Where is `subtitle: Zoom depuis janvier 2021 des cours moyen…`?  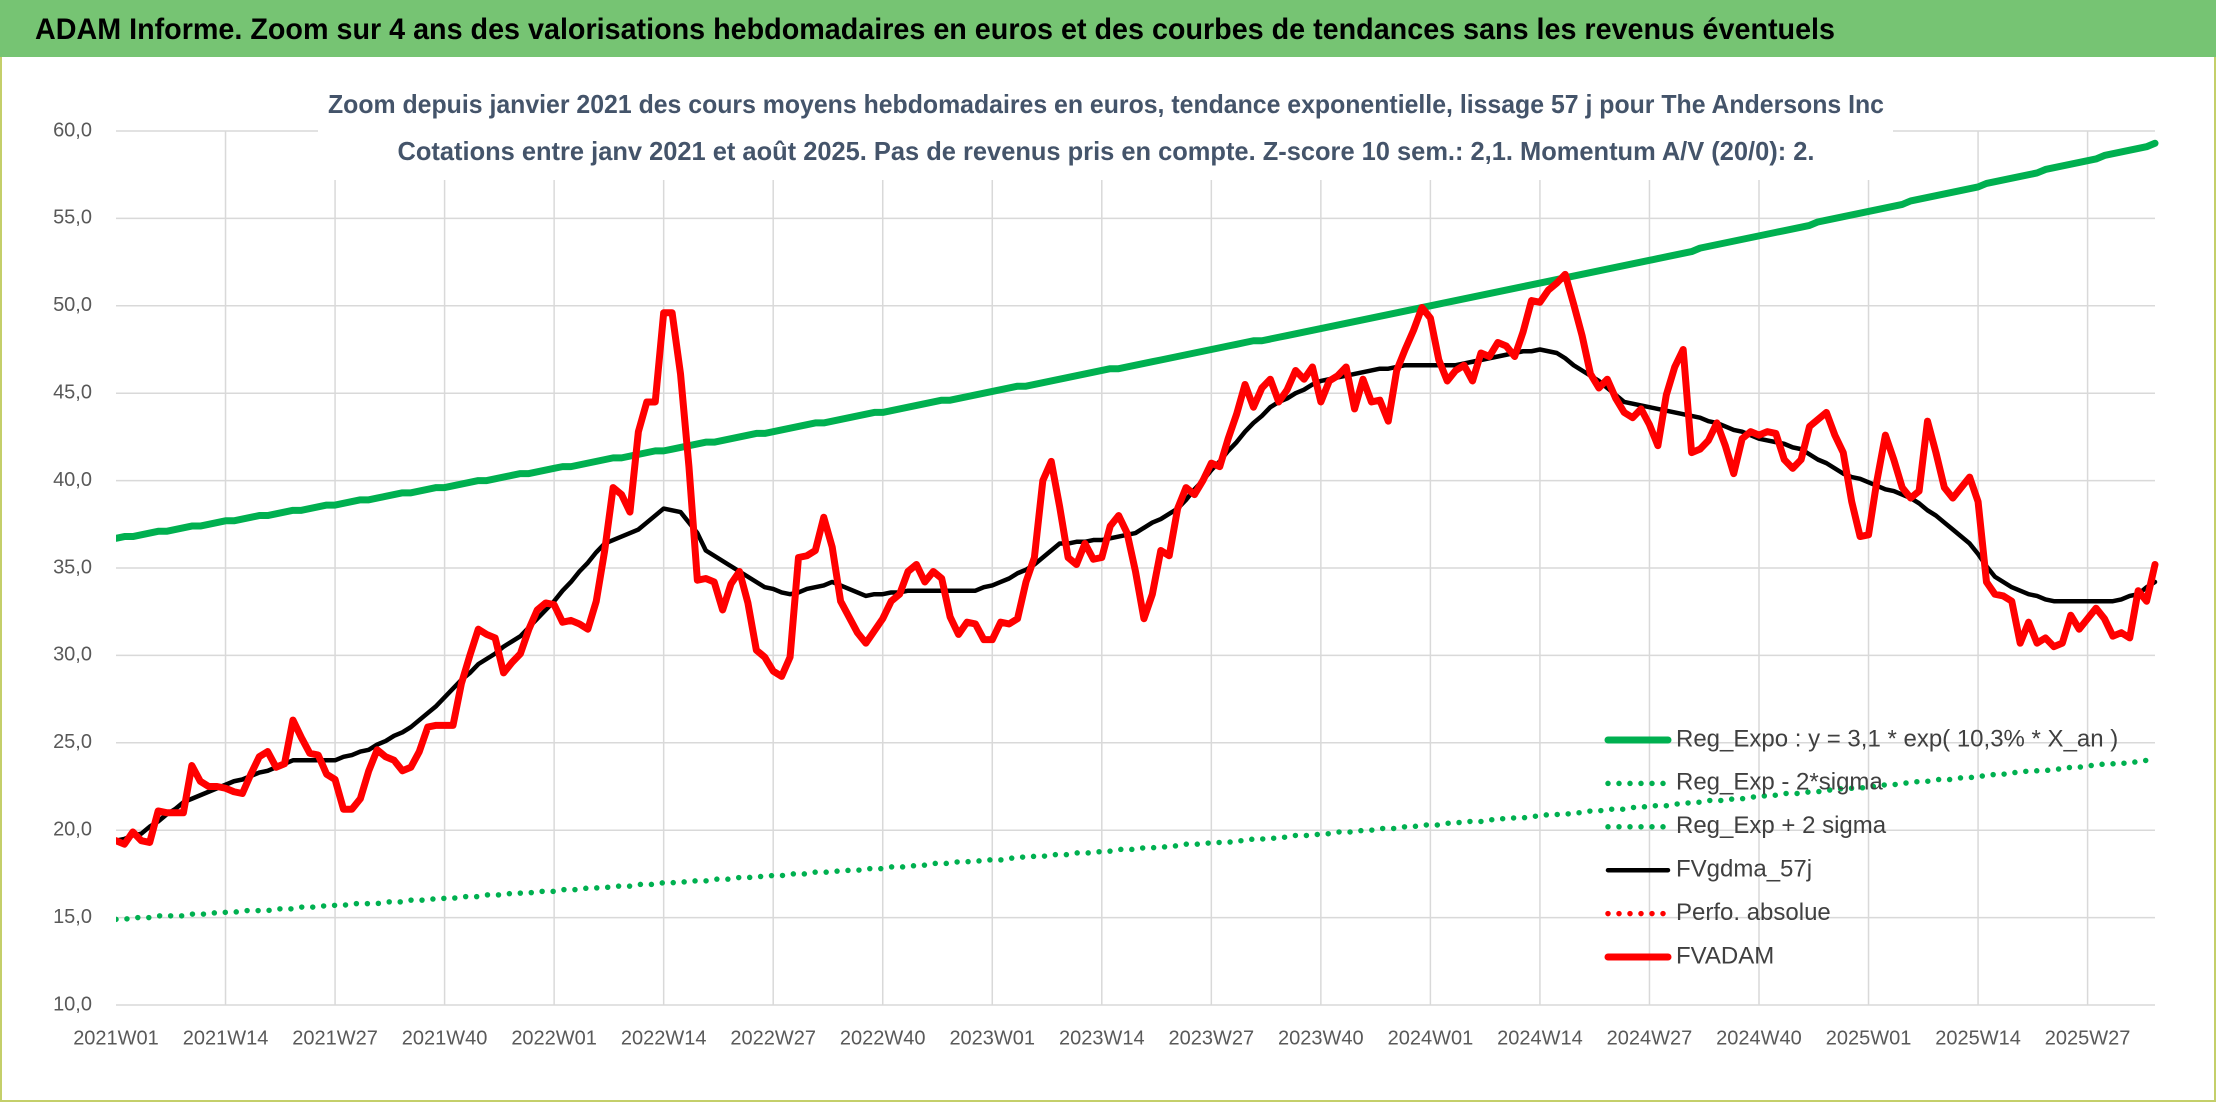
subtitle: Zoom depuis janvier 2021 des cours moyen… is located at coordinates (1106, 104).